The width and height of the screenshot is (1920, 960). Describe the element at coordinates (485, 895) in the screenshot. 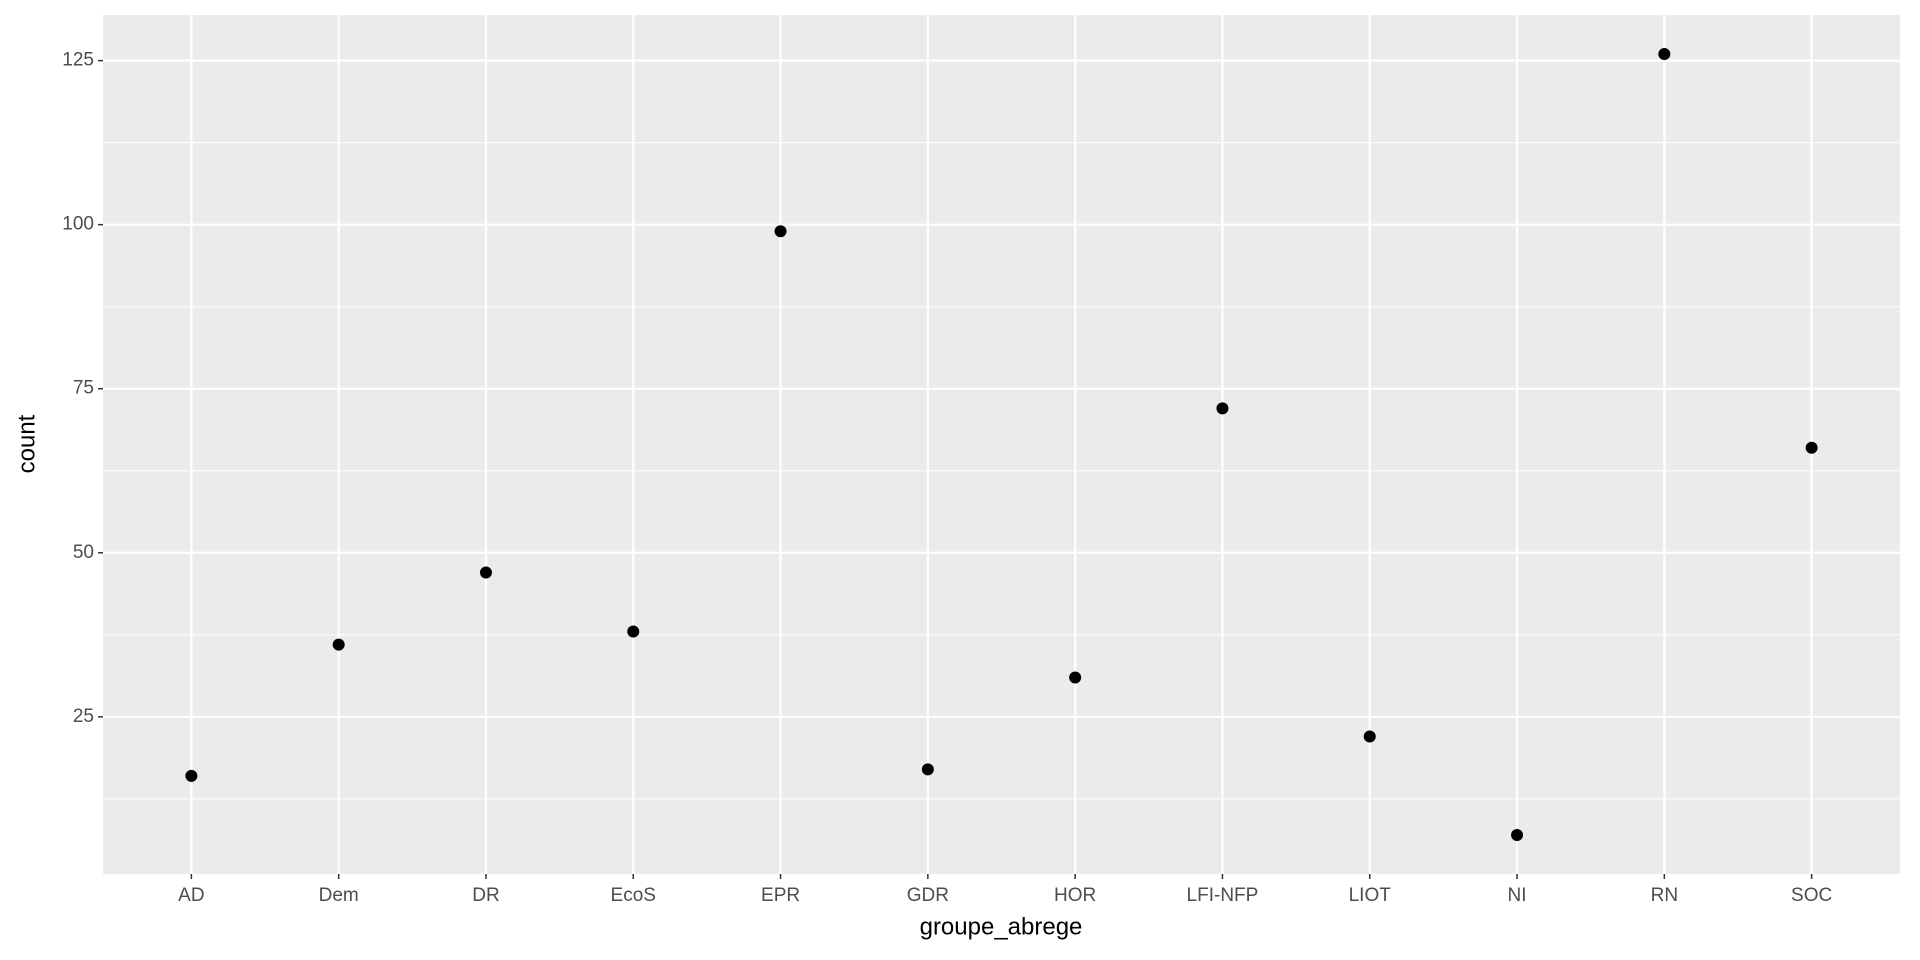

I see `x-tick-label: DR` at that location.